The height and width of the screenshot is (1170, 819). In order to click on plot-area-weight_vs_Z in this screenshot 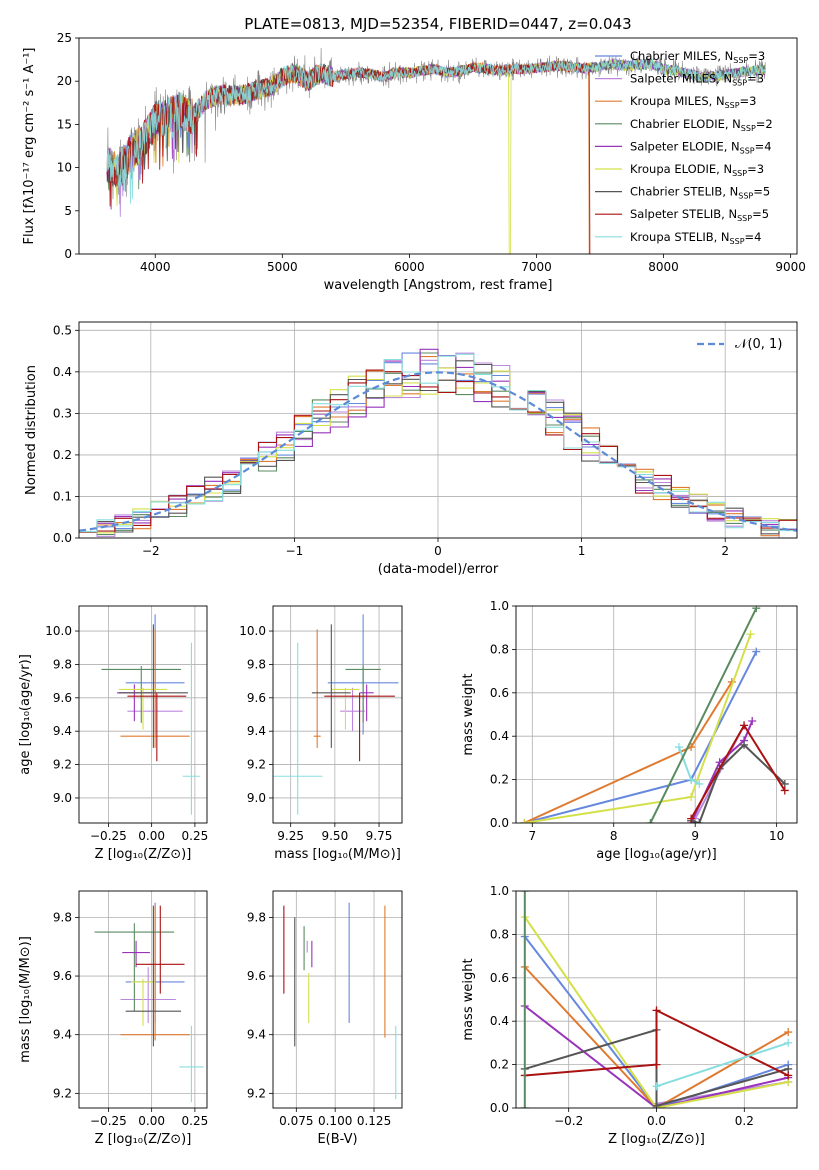, I will do `click(656, 999)`.